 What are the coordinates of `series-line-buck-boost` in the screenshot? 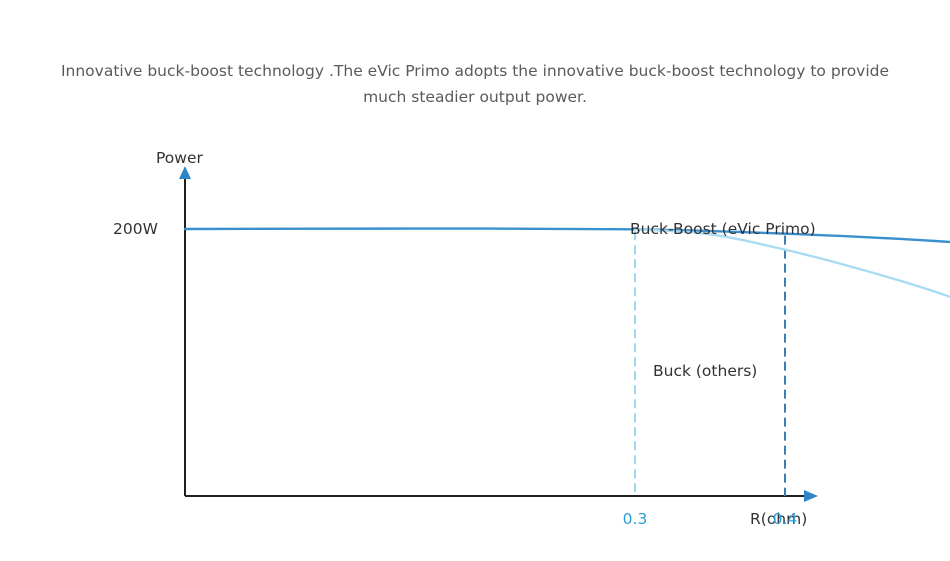 It's located at (566, 235).